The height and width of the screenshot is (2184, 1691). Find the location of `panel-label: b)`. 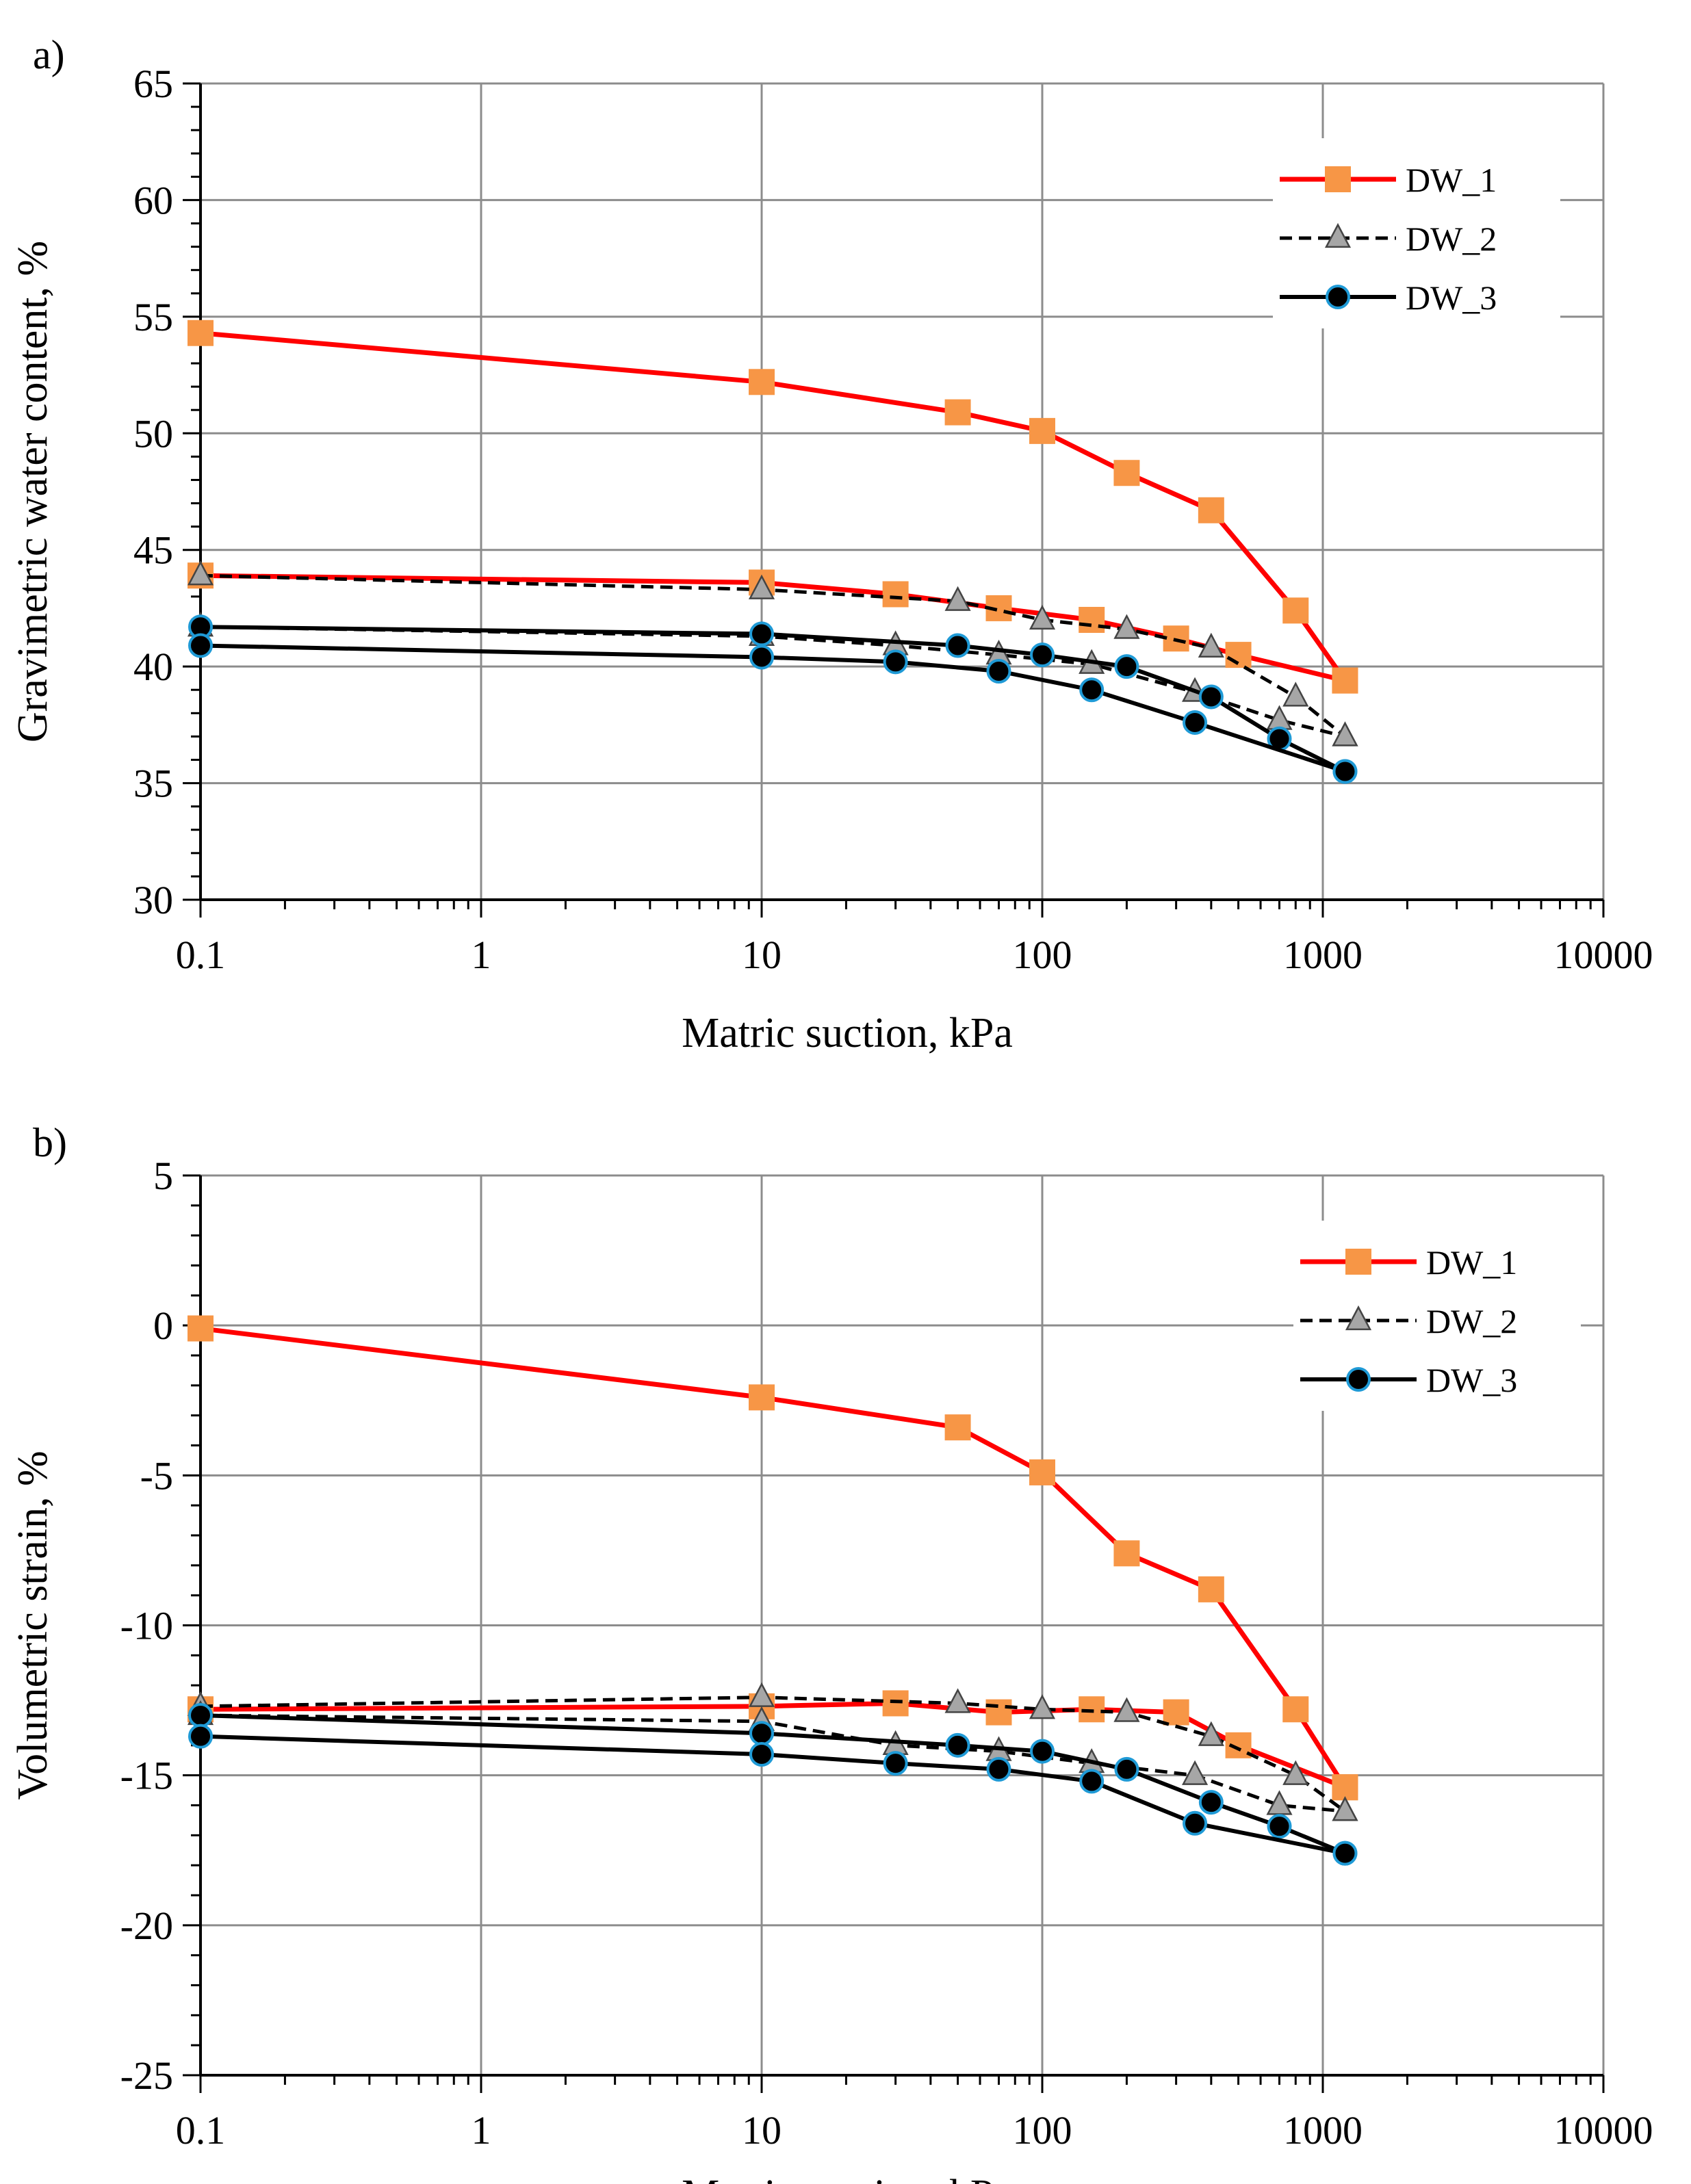

panel-label: b) is located at coordinates (50, 1142).